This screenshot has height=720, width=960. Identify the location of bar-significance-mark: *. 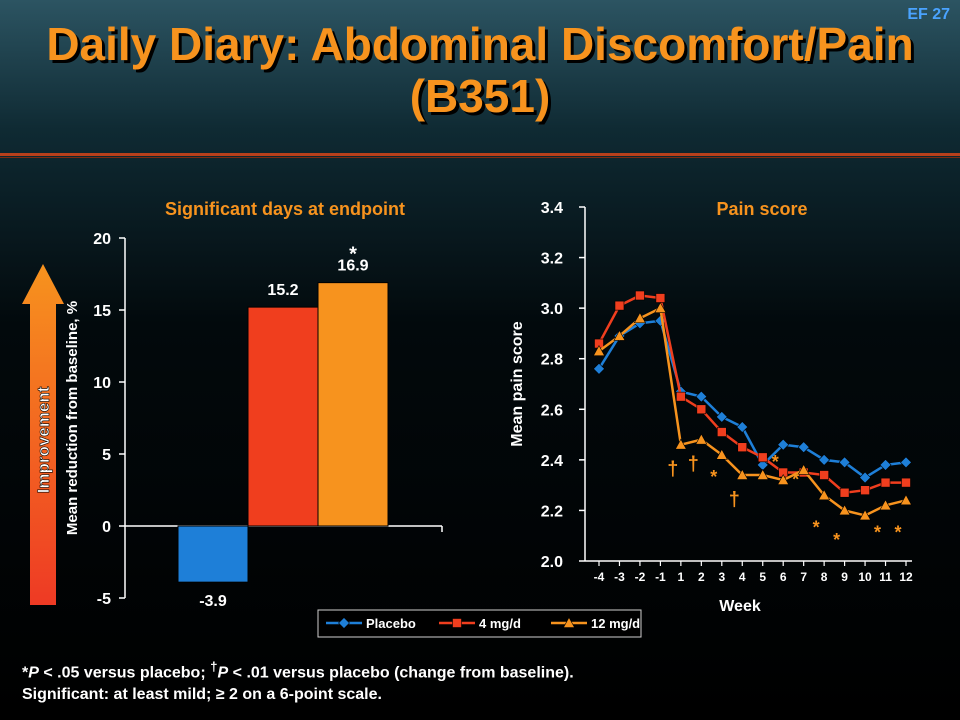
(353, 255).